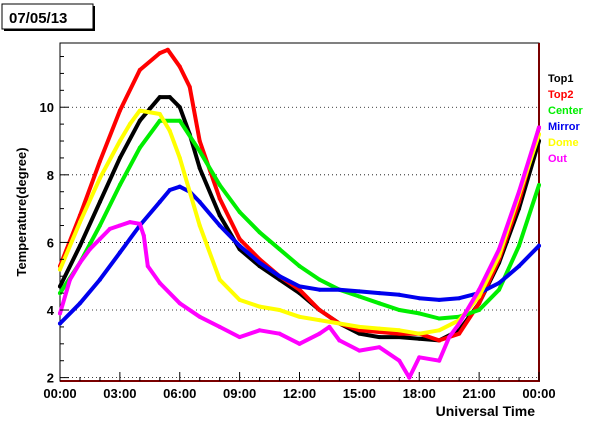 Image resolution: width=596 pixels, height=424 pixels. What do you see at coordinates (21, 211) in the screenshot?
I see `y-axis-label: Temperature(degree)` at bounding box center [21, 211].